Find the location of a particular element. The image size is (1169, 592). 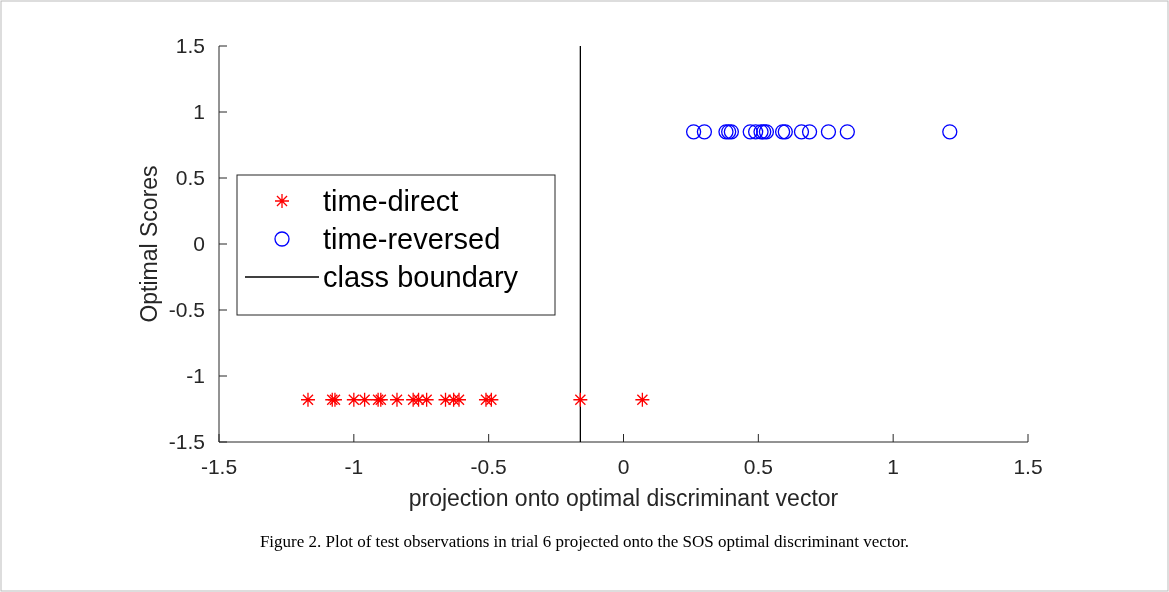

y-tick-label: -0.5 is located at coordinates (186, 309).